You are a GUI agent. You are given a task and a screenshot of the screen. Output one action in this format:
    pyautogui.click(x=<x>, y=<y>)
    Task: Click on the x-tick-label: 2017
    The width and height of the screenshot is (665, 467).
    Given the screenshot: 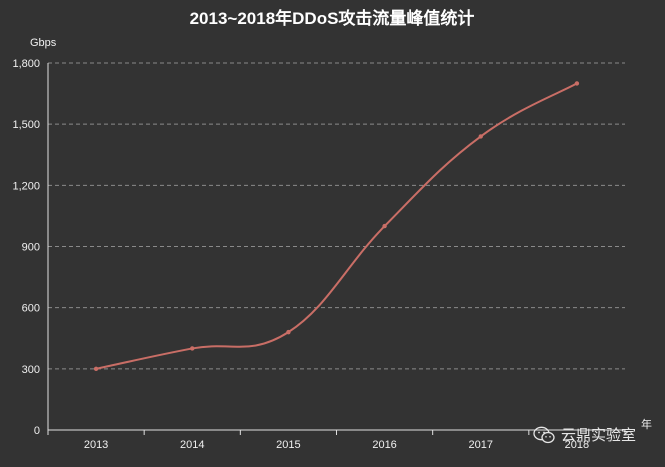 What is the action you would take?
    pyautogui.click(x=481, y=445)
    